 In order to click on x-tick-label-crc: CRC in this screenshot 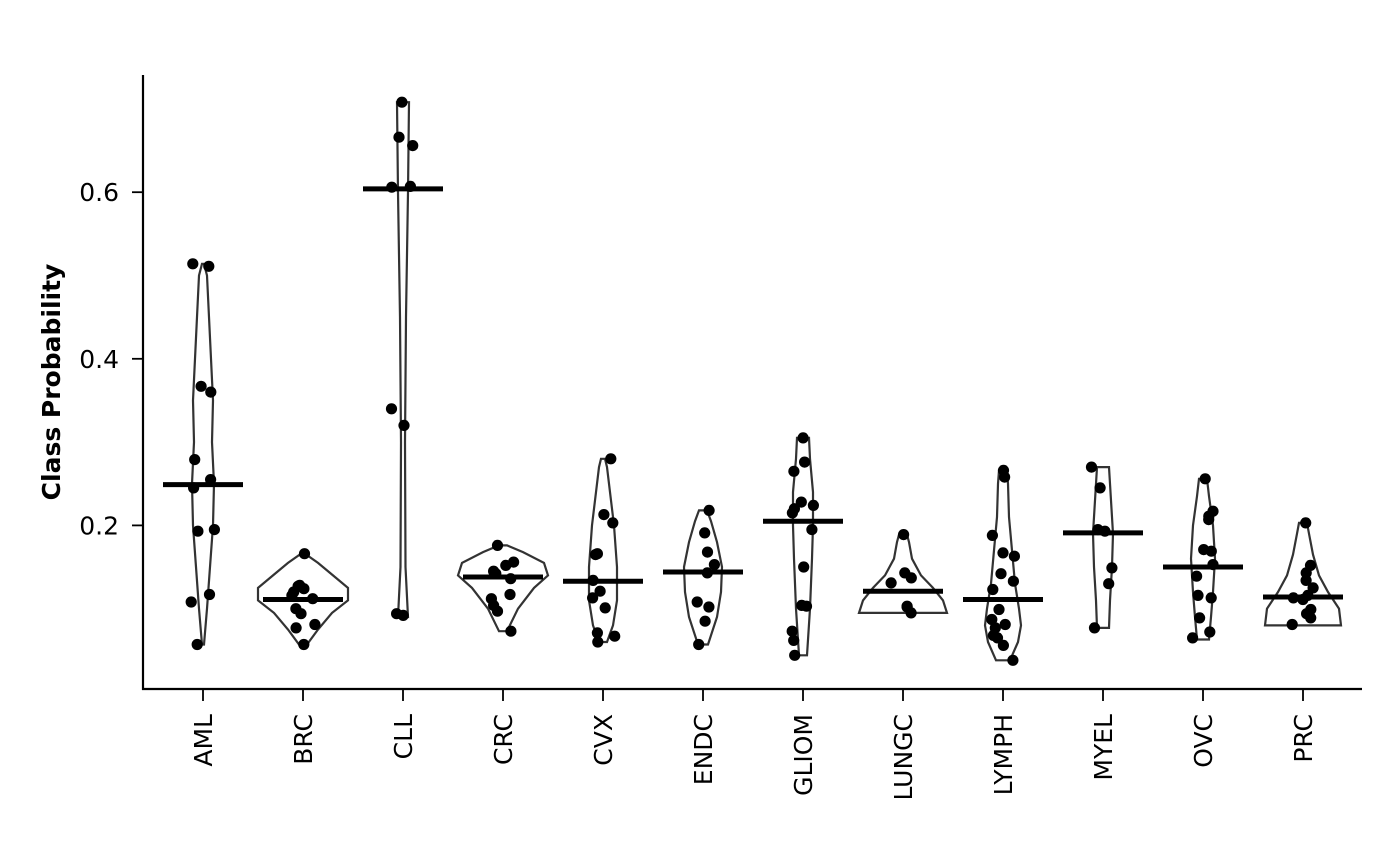, I will do `click(503, 739)`.